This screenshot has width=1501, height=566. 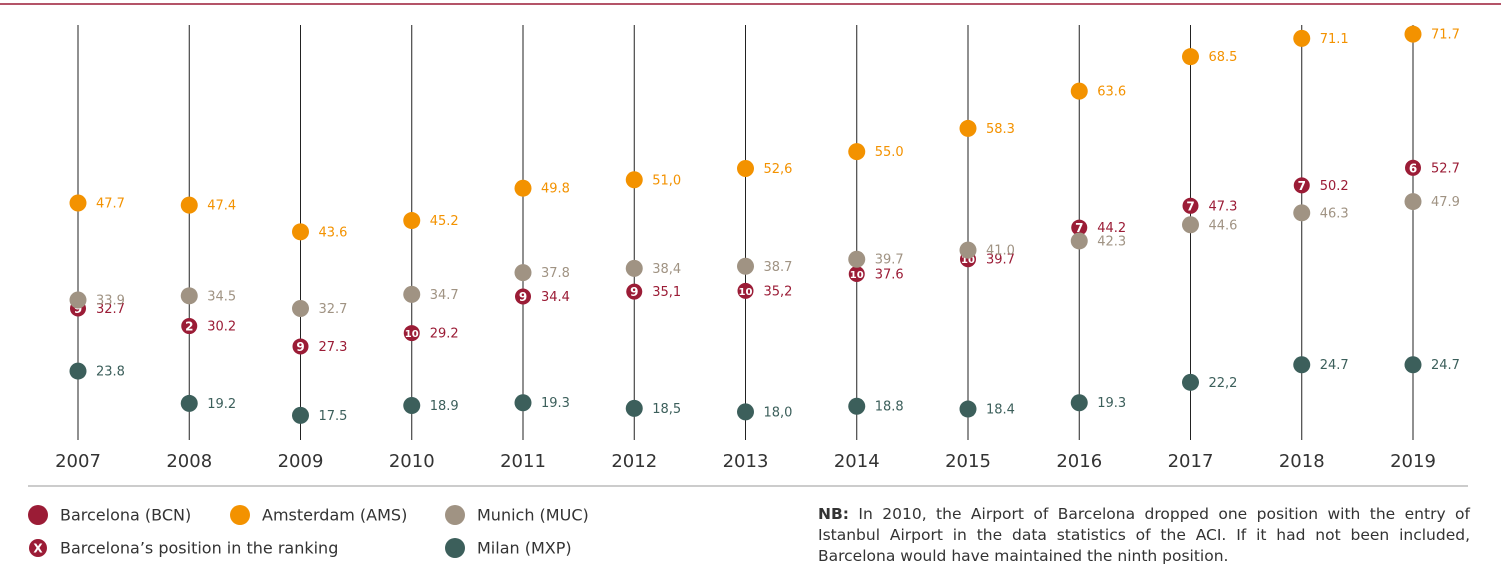 What do you see at coordinates (778, 169) in the screenshot?
I see `value-label: 52,6` at bounding box center [778, 169].